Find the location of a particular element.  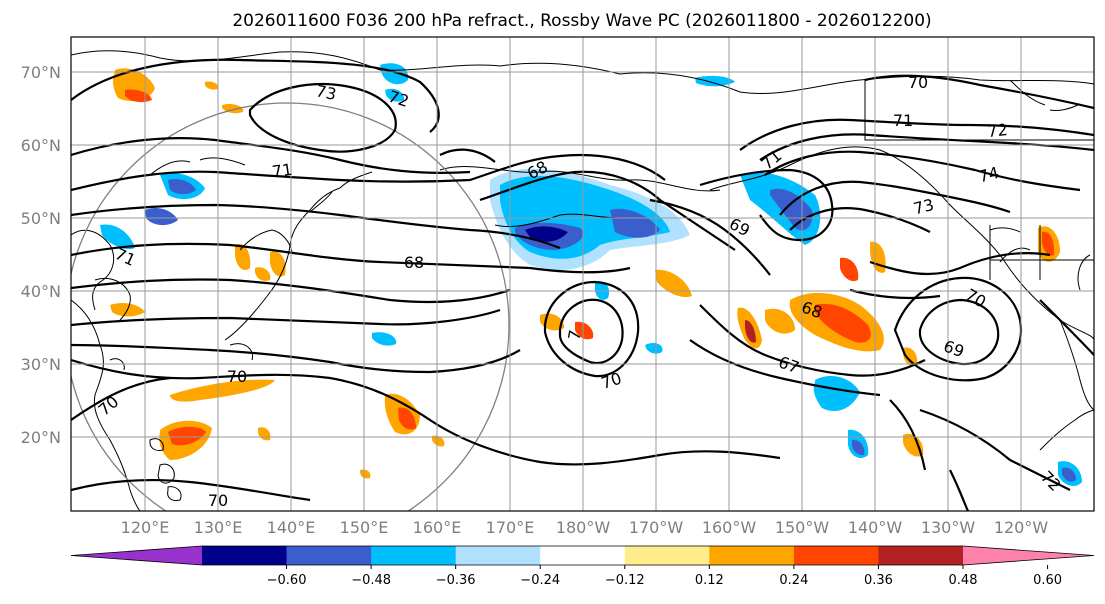

latitude-labels: 70°N 60°N 50°N 40°N 30°N 20°N is located at coordinates (41, 255).